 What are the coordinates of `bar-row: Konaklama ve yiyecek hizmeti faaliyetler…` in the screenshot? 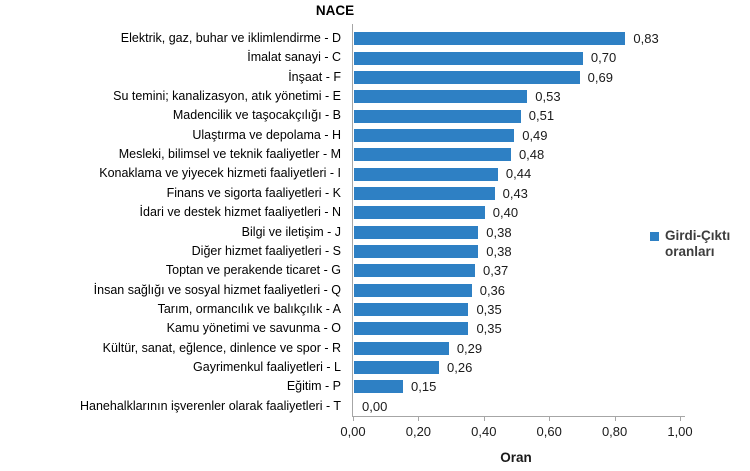 It's located at (375, 173).